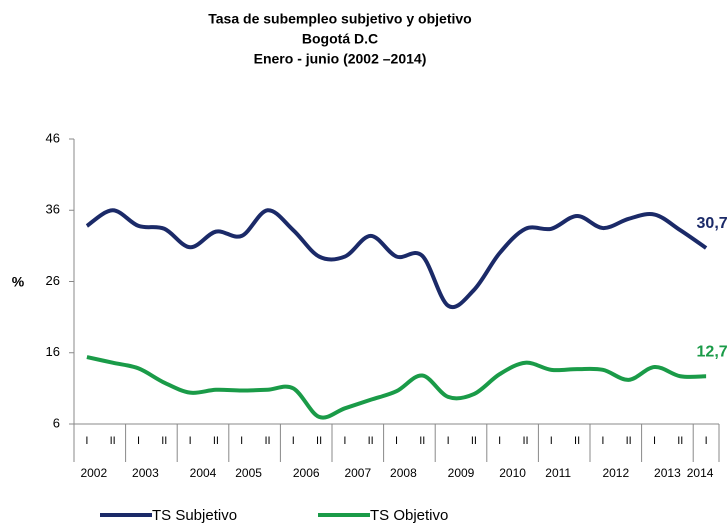 The width and height of the screenshot is (728, 527). What do you see at coordinates (712, 223) in the screenshot?
I see `data-label: 30,7` at bounding box center [712, 223].